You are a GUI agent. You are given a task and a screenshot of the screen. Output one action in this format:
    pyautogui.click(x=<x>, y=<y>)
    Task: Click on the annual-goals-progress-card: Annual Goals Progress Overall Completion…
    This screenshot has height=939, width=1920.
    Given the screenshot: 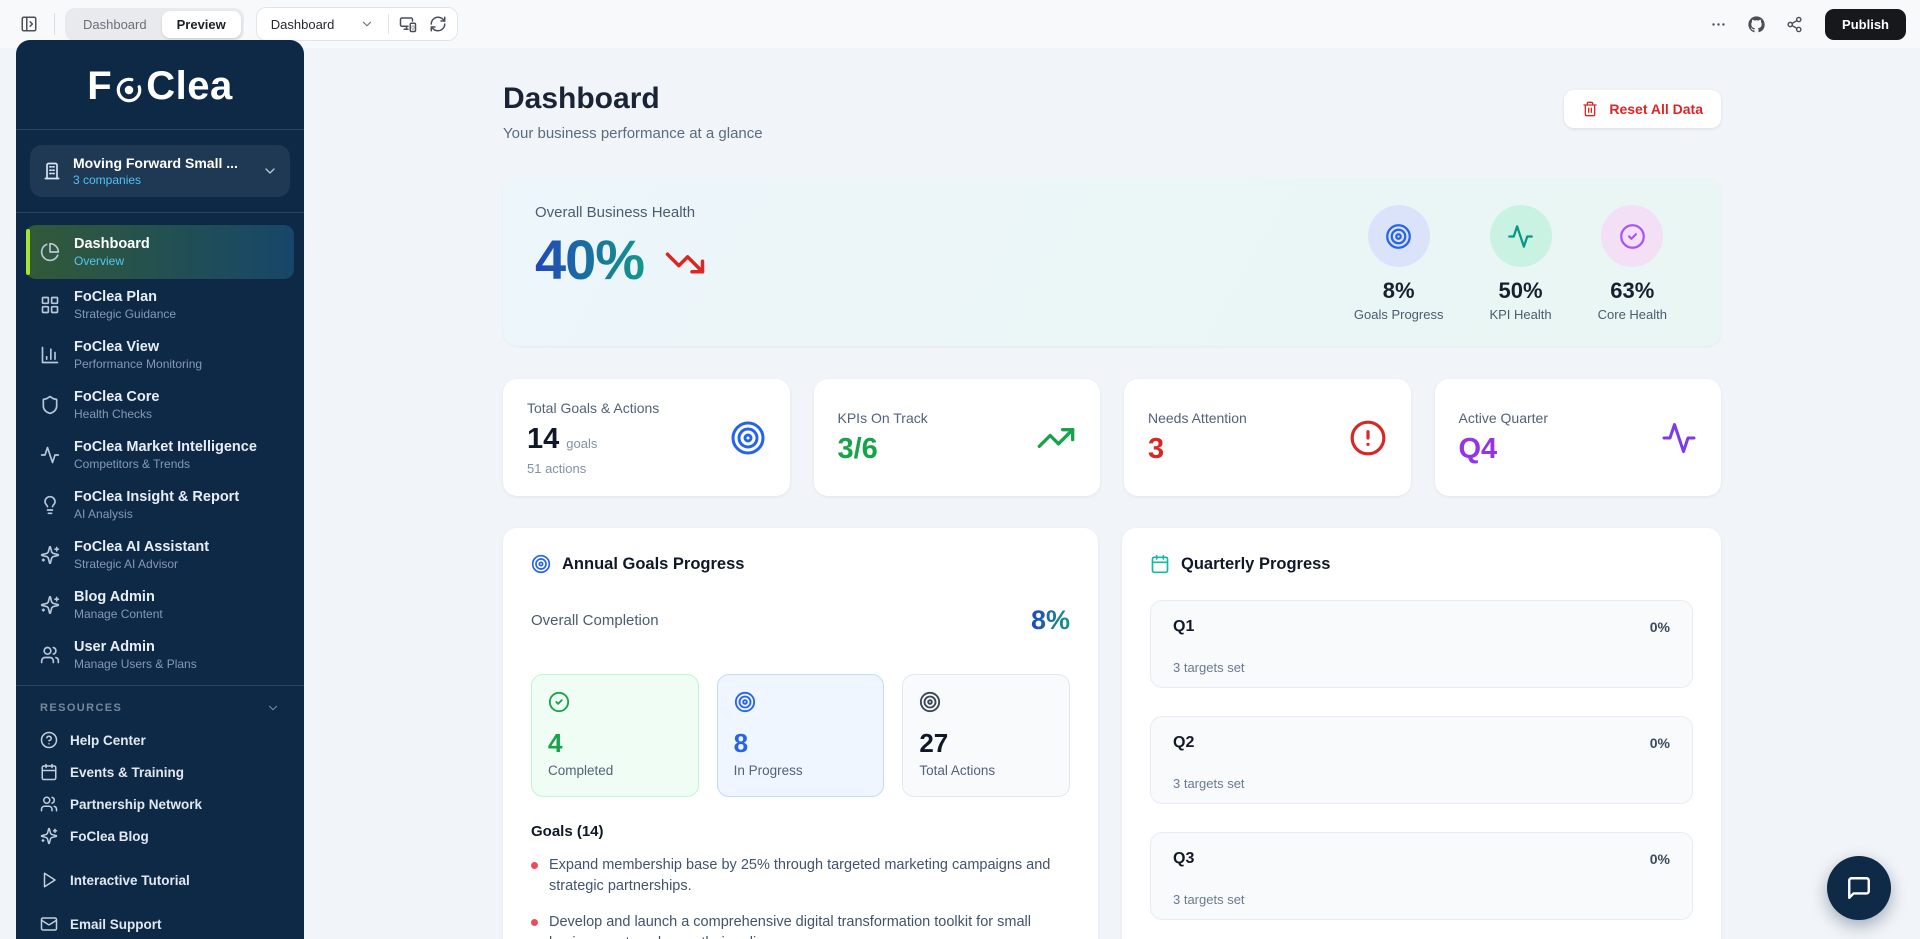 What is the action you would take?
    pyautogui.click(x=800, y=733)
    